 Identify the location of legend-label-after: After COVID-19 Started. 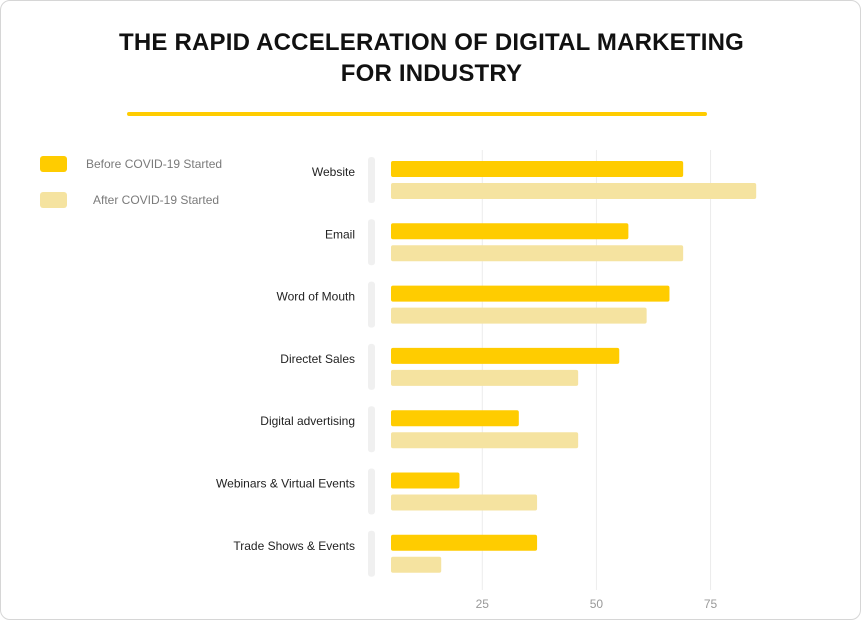
(156, 200).